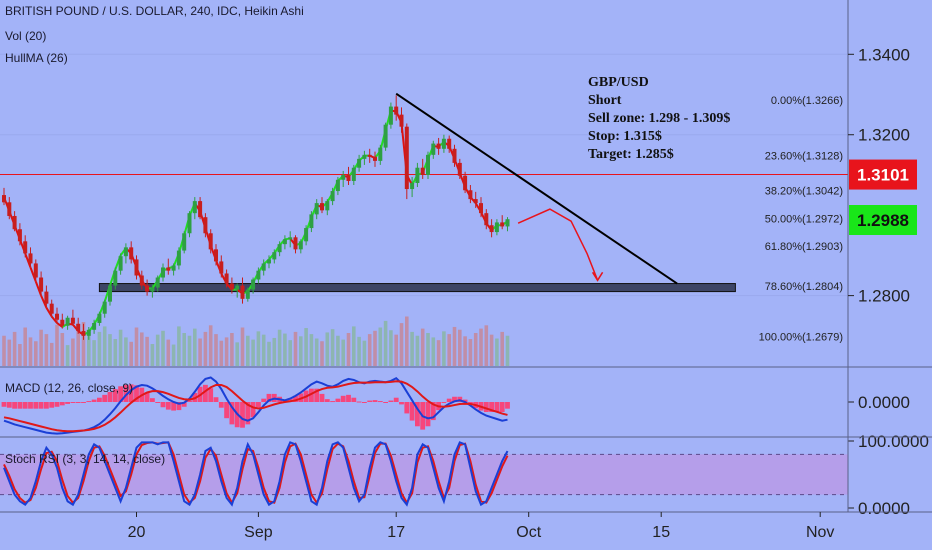  Describe the element at coordinates (256, 473) in the screenshot. I see `stoch-rsi-d-line` at that location.